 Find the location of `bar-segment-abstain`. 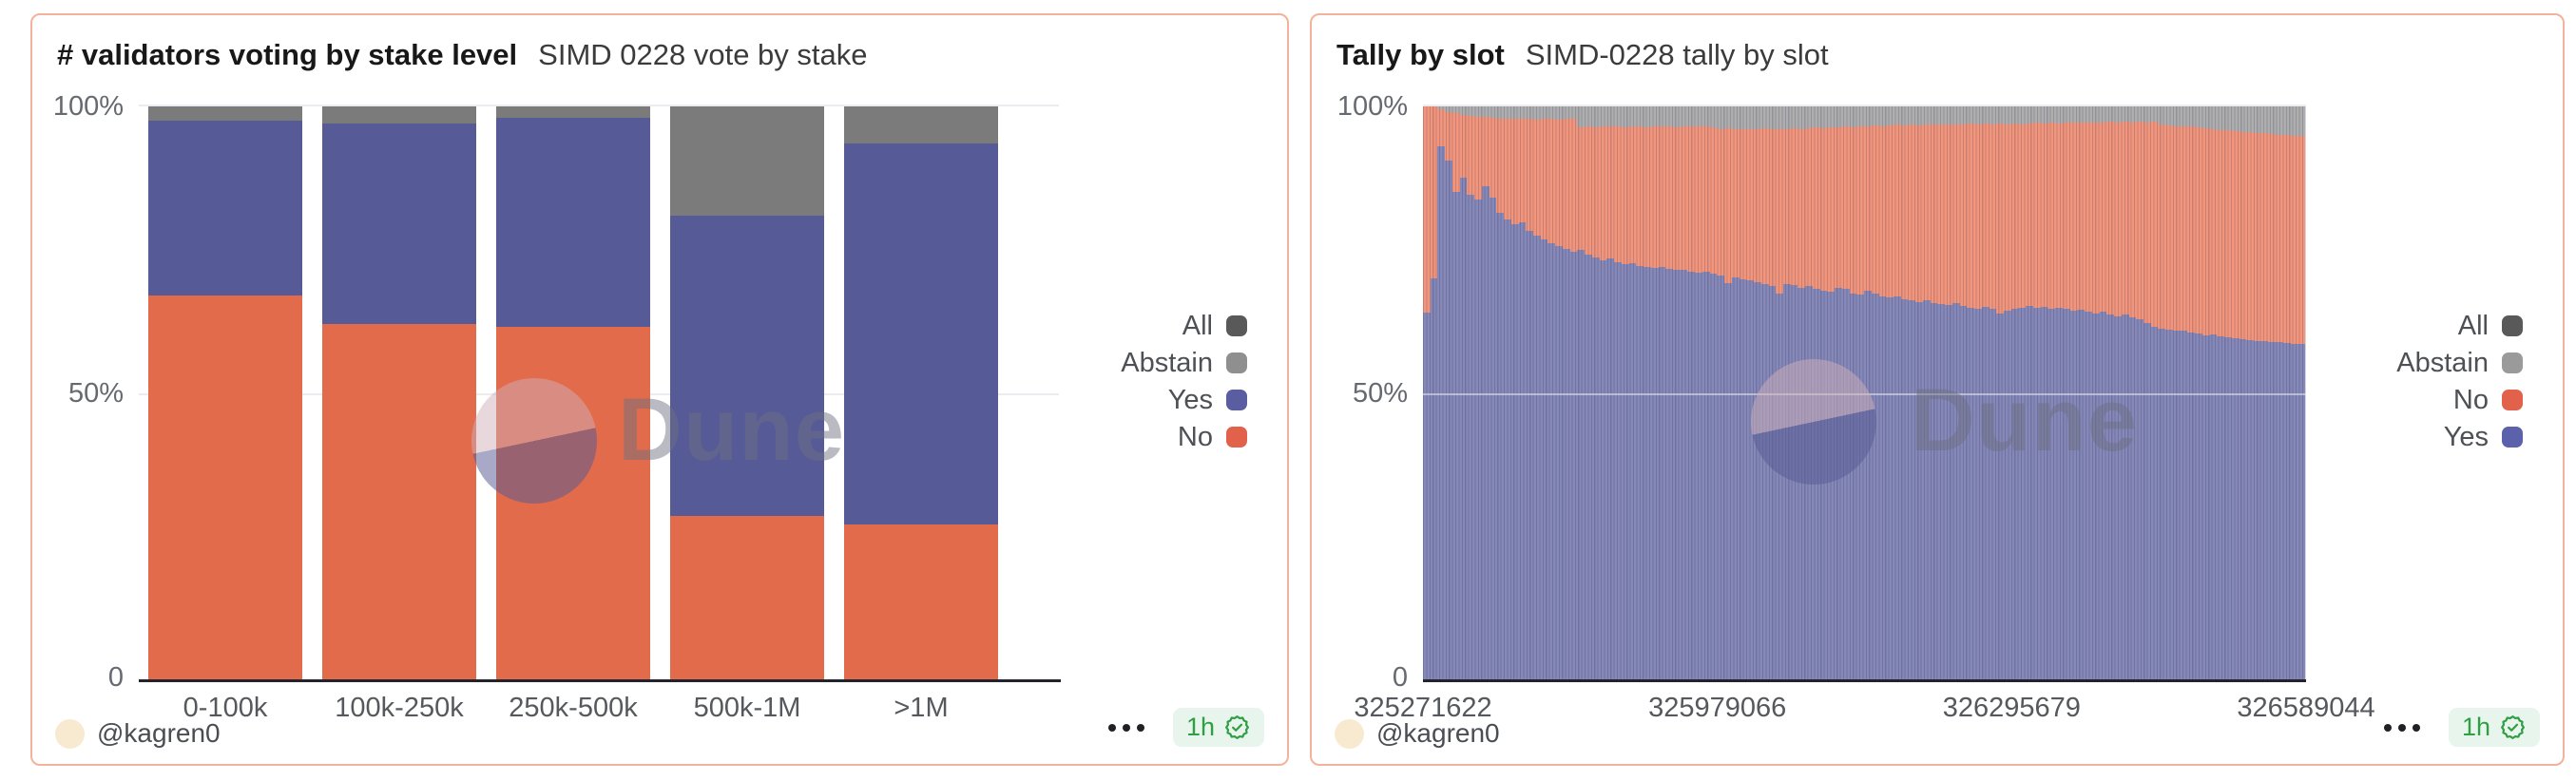

bar-segment-abstain is located at coordinates (747, 161).